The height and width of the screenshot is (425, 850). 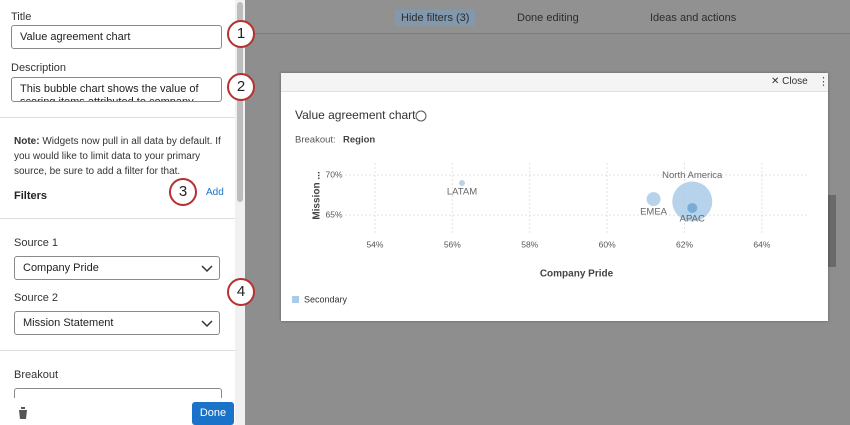 I want to click on close-button: ✕ Close, so click(x=789, y=81).